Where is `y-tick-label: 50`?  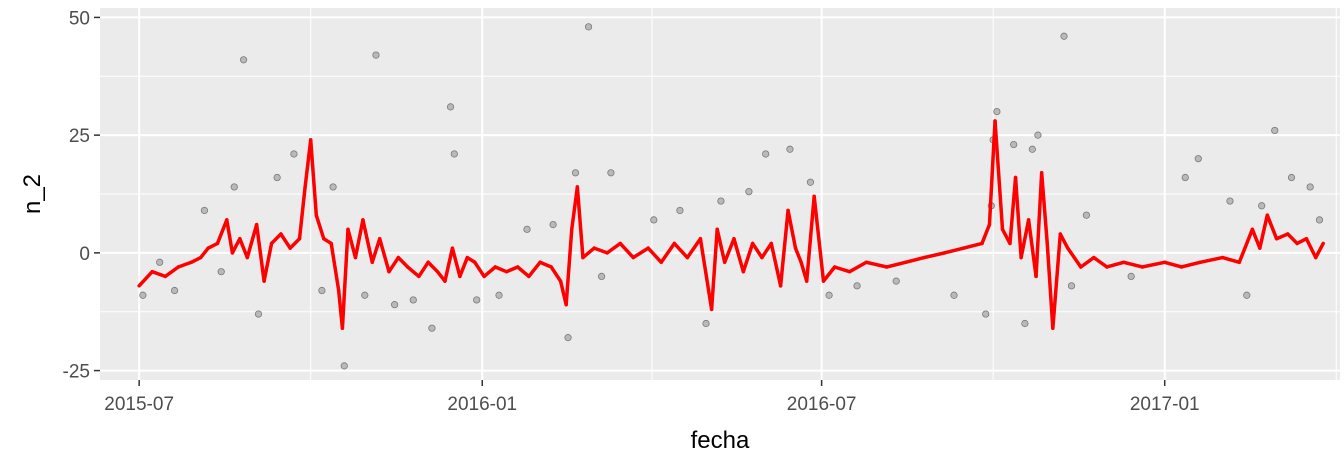 y-tick-label: 50 is located at coordinates (79, 18).